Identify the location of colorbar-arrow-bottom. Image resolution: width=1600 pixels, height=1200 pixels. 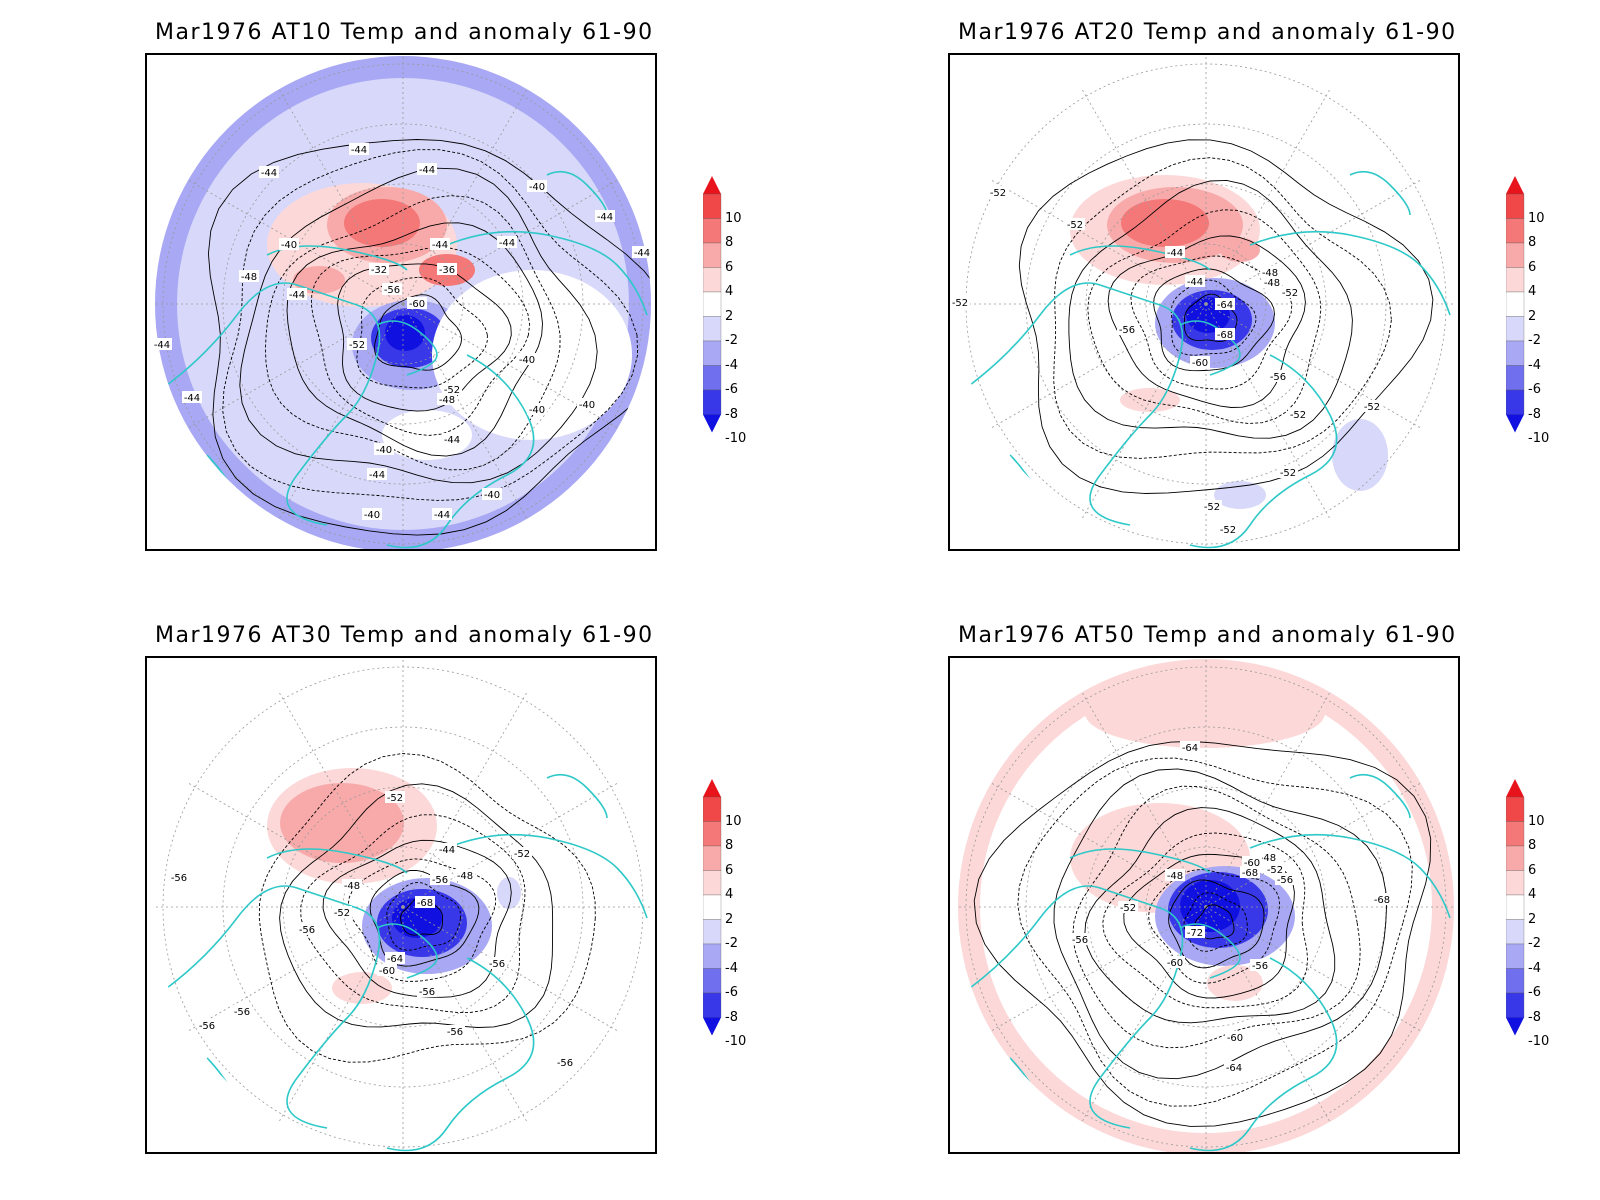
(1515, 1026).